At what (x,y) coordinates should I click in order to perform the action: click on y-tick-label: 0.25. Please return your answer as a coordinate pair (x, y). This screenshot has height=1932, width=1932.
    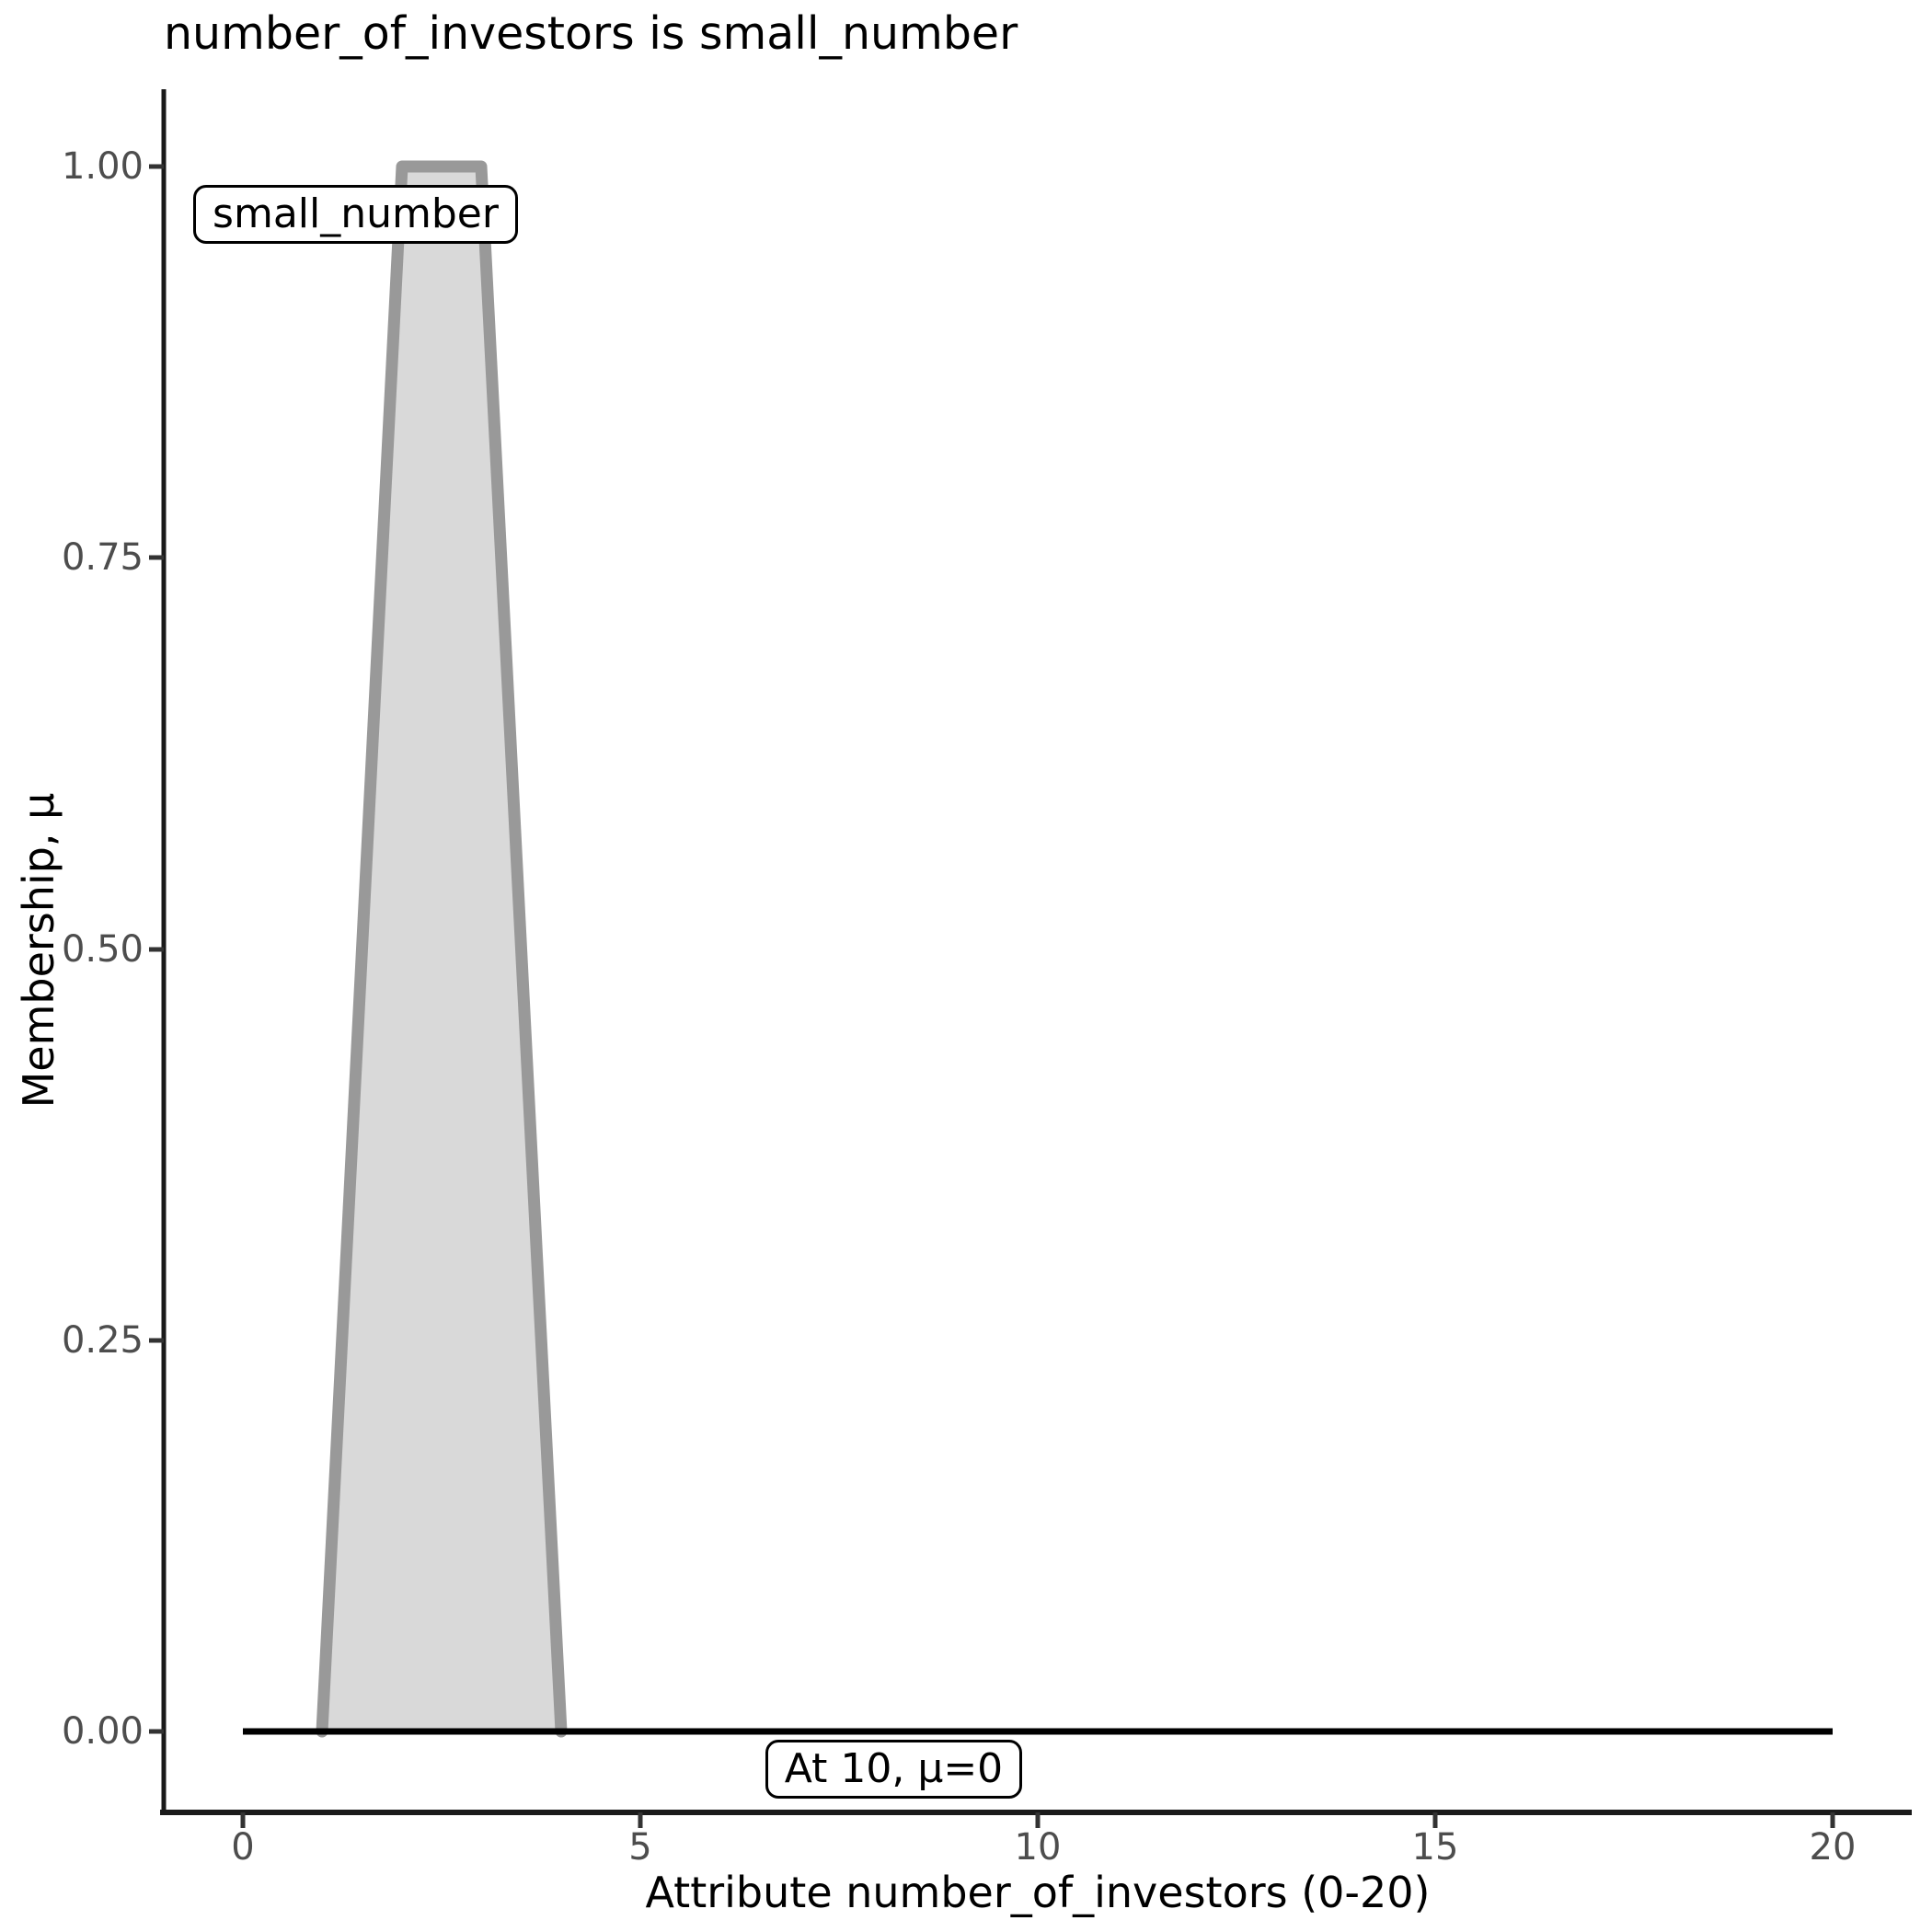
    Looking at the image, I should click on (102, 1340).